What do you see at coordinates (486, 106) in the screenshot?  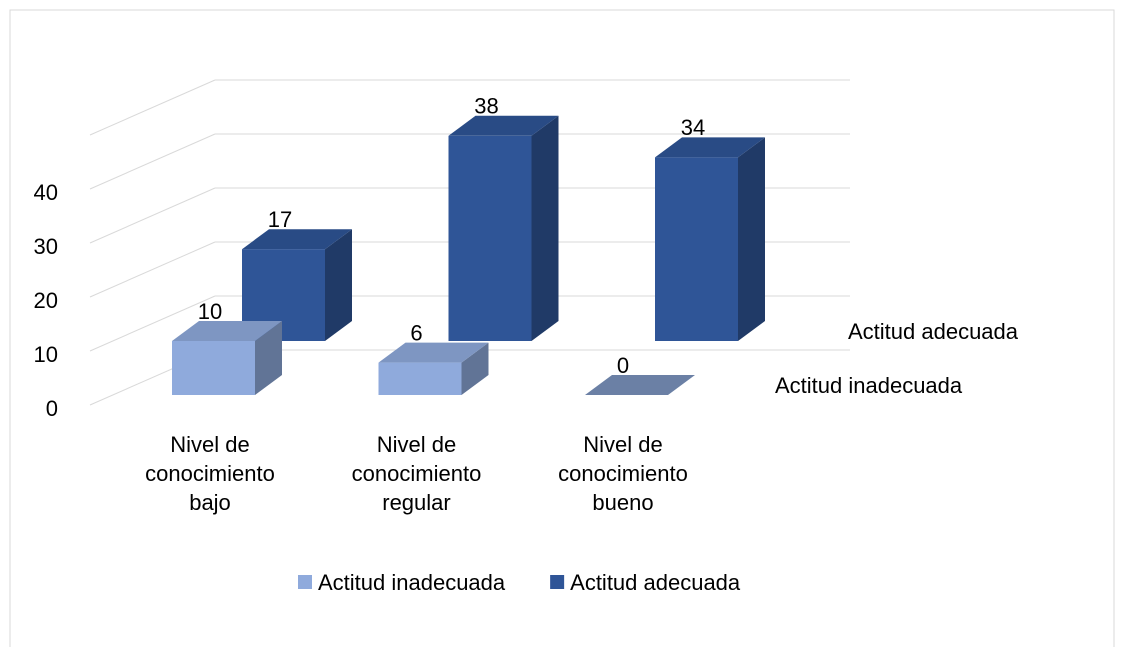 I see `data-label: 38` at bounding box center [486, 106].